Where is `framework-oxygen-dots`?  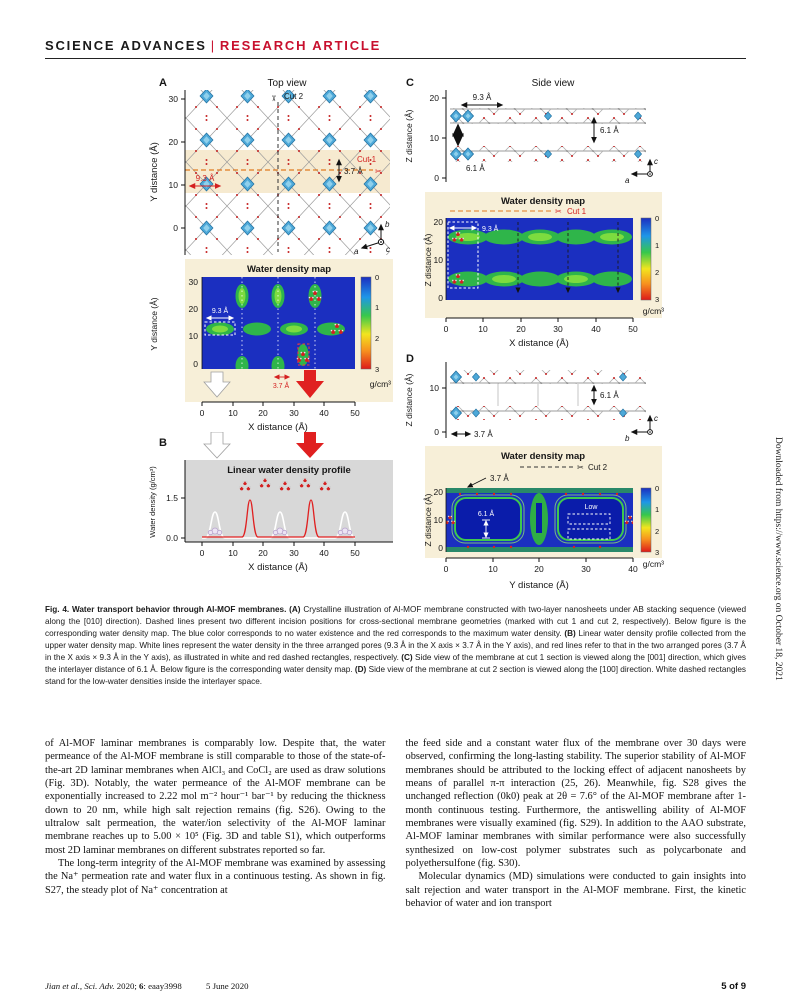 framework-oxygen-dots is located at coordinates (538, 520).